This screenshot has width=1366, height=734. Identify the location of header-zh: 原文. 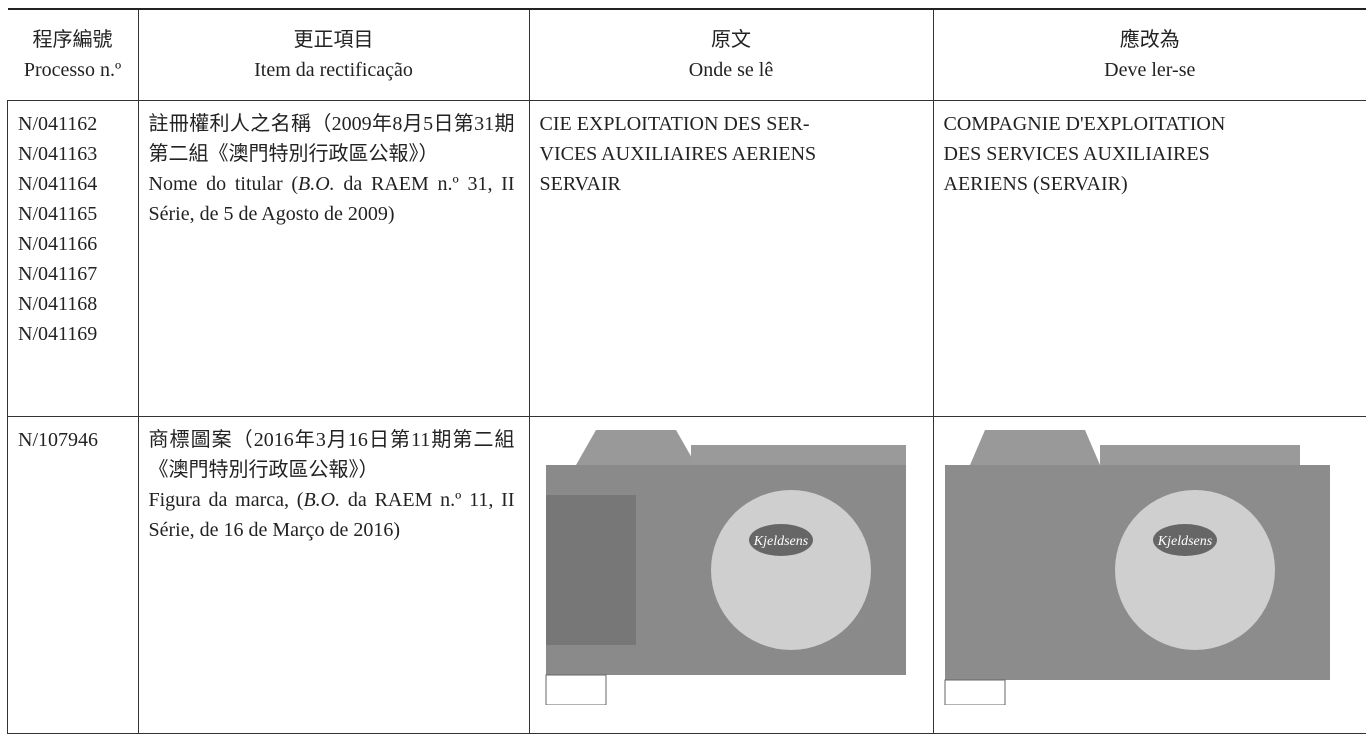
(731, 40).